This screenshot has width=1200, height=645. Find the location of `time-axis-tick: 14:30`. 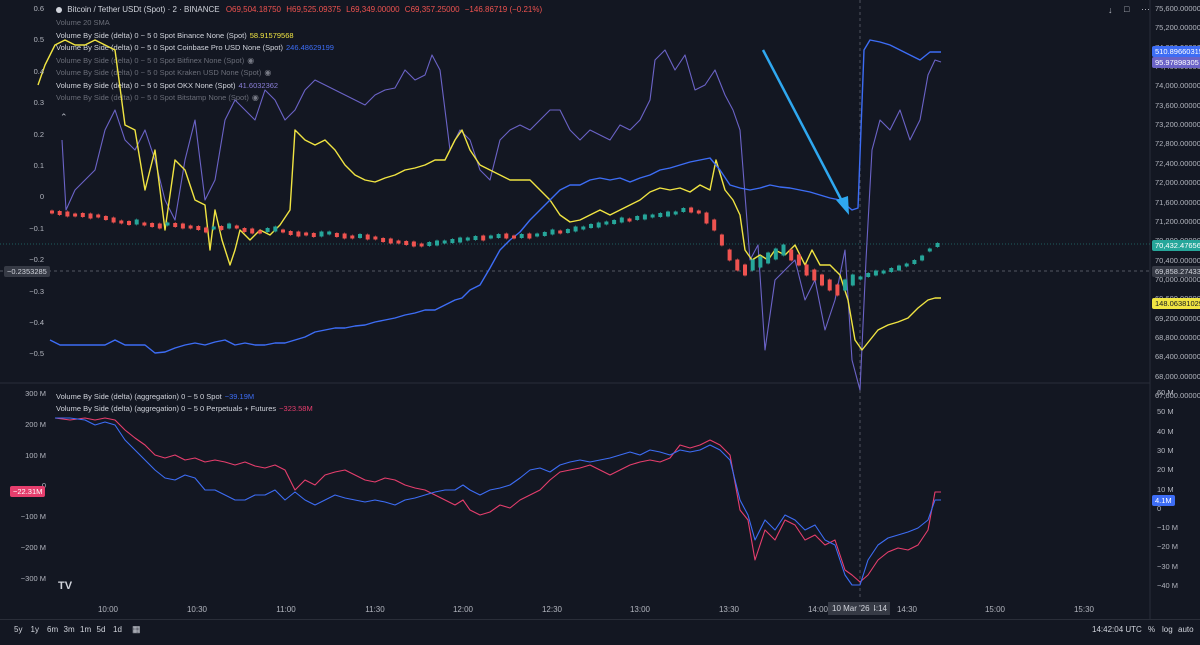

time-axis-tick: 14:30 is located at coordinates (907, 609).